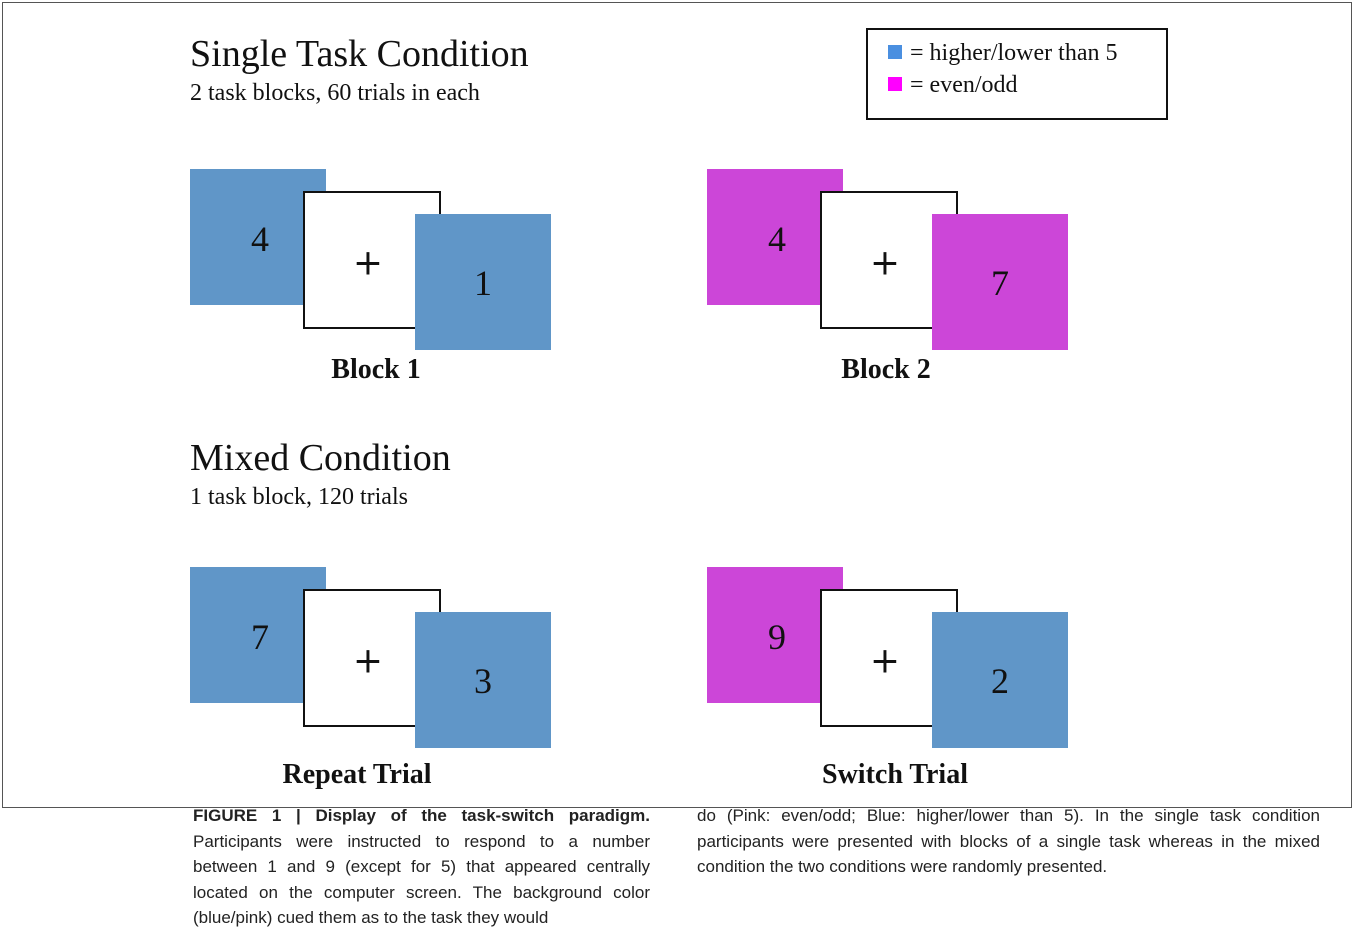 Image resolution: width=1355 pixels, height=934 pixels. I want to click on section-subtitle: 2 task blocks, 60 trials in each, so click(335, 93).